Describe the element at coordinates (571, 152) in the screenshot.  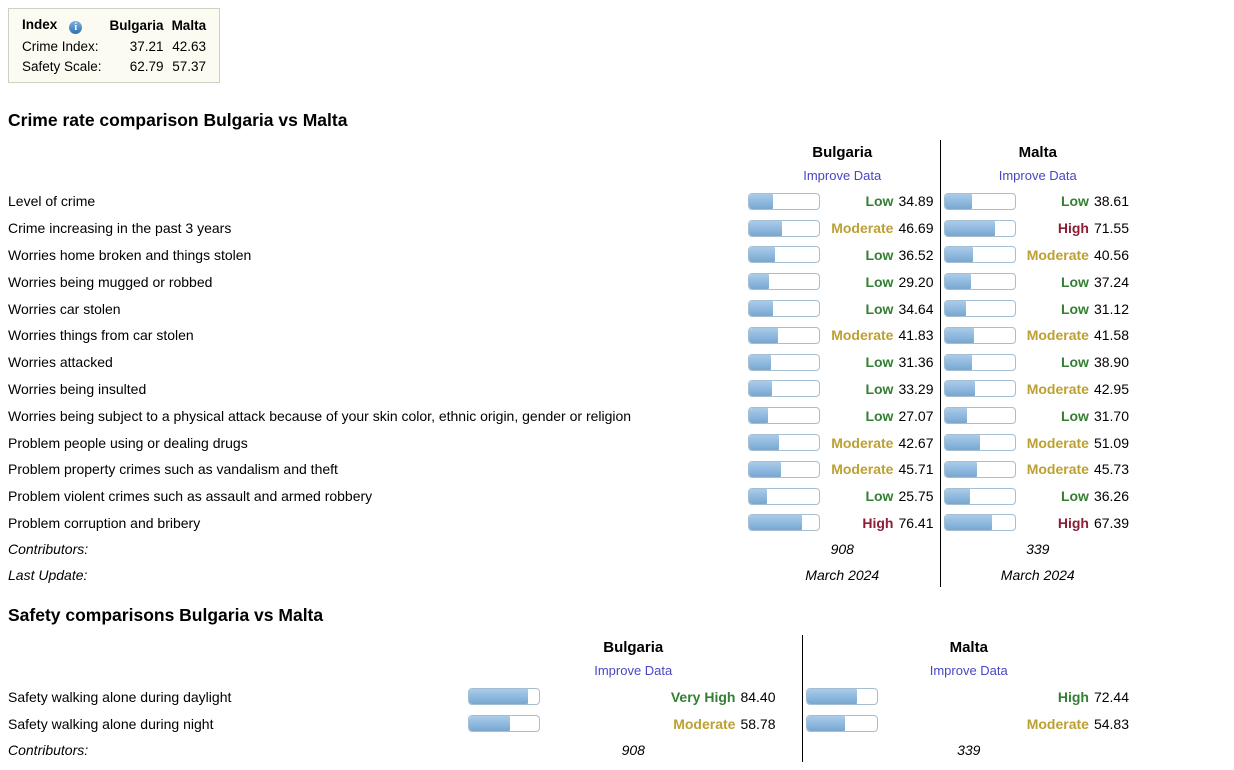
I see `crime-country-header-row: Bulgaria Malta` at that location.